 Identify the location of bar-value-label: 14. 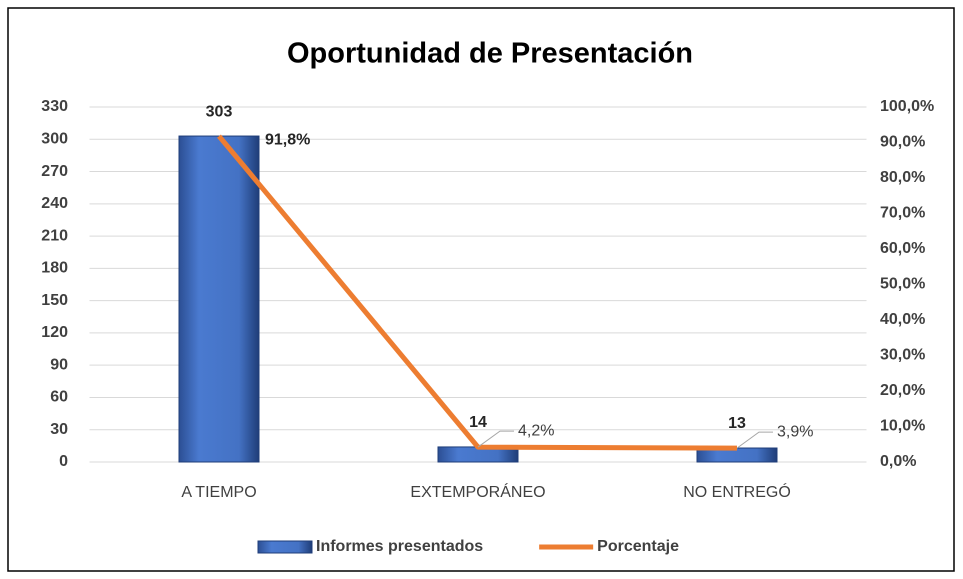
(478, 422).